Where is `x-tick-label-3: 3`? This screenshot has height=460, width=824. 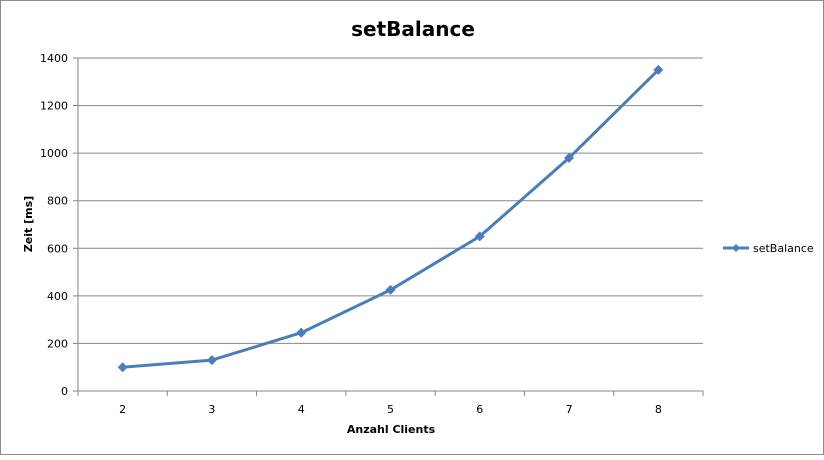 x-tick-label-3: 3 is located at coordinates (211, 409).